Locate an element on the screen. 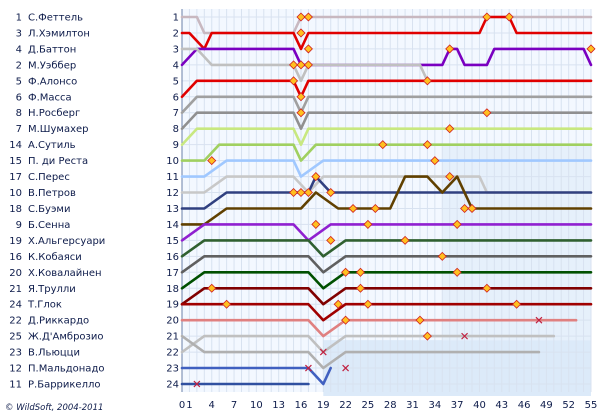 The image size is (600, 419). driver-label: Н.Росберг is located at coordinates (54, 113).